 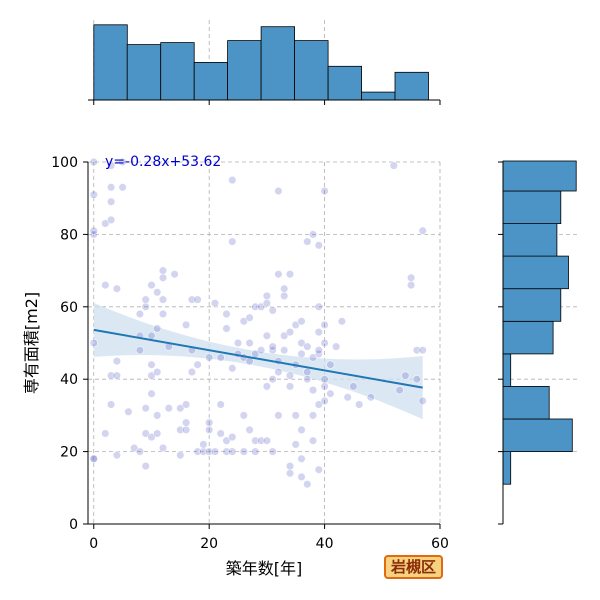 I want to click on y-tick-label: 60, so click(x=69, y=308).